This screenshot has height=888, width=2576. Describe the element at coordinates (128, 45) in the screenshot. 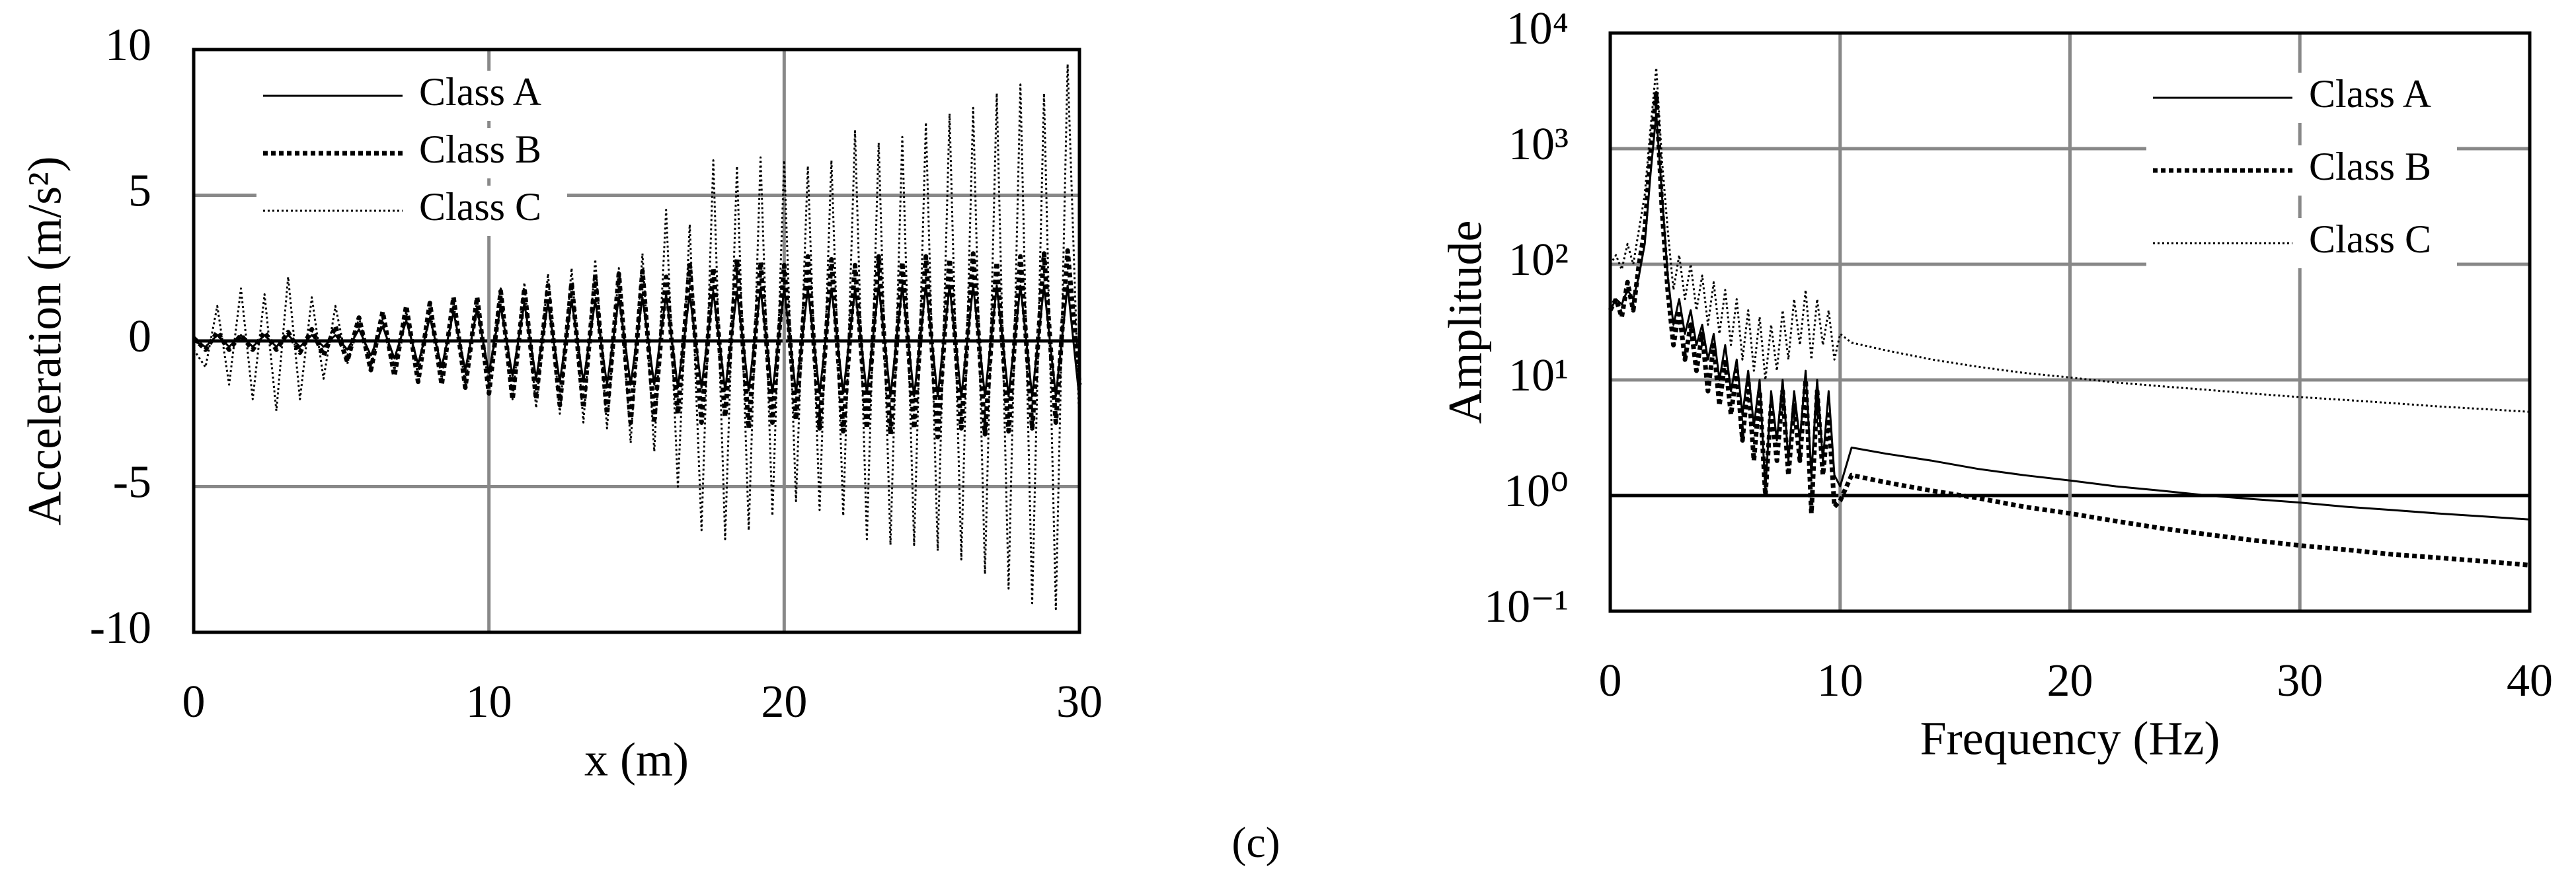

I see `y-tick-label: 10` at that location.